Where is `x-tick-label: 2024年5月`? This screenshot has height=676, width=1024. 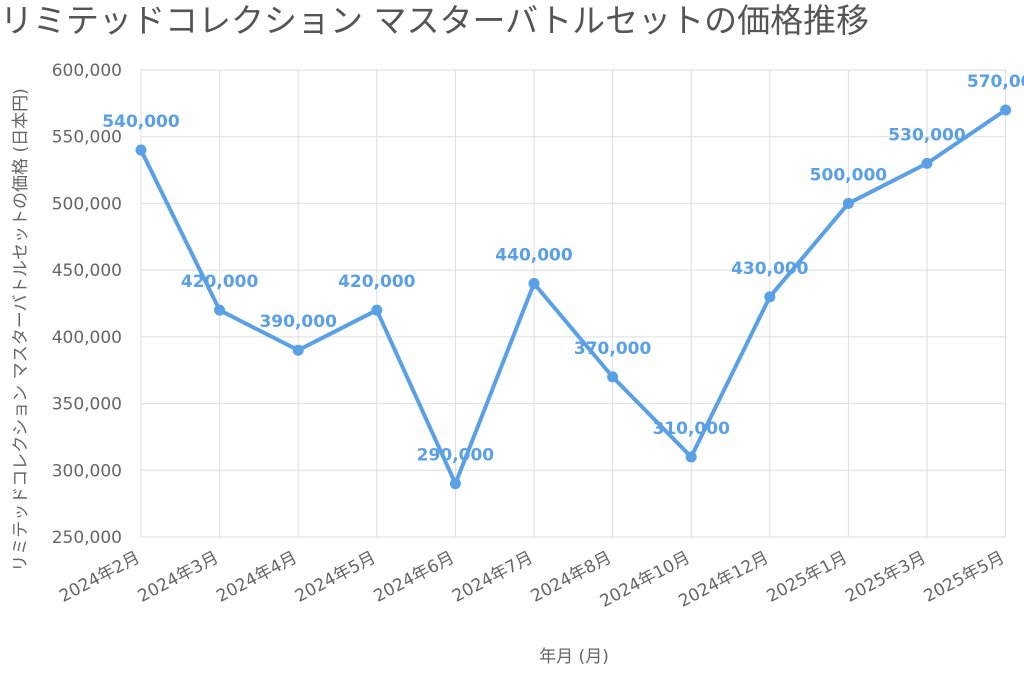
x-tick-label: 2024年5月 is located at coordinates (335, 577).